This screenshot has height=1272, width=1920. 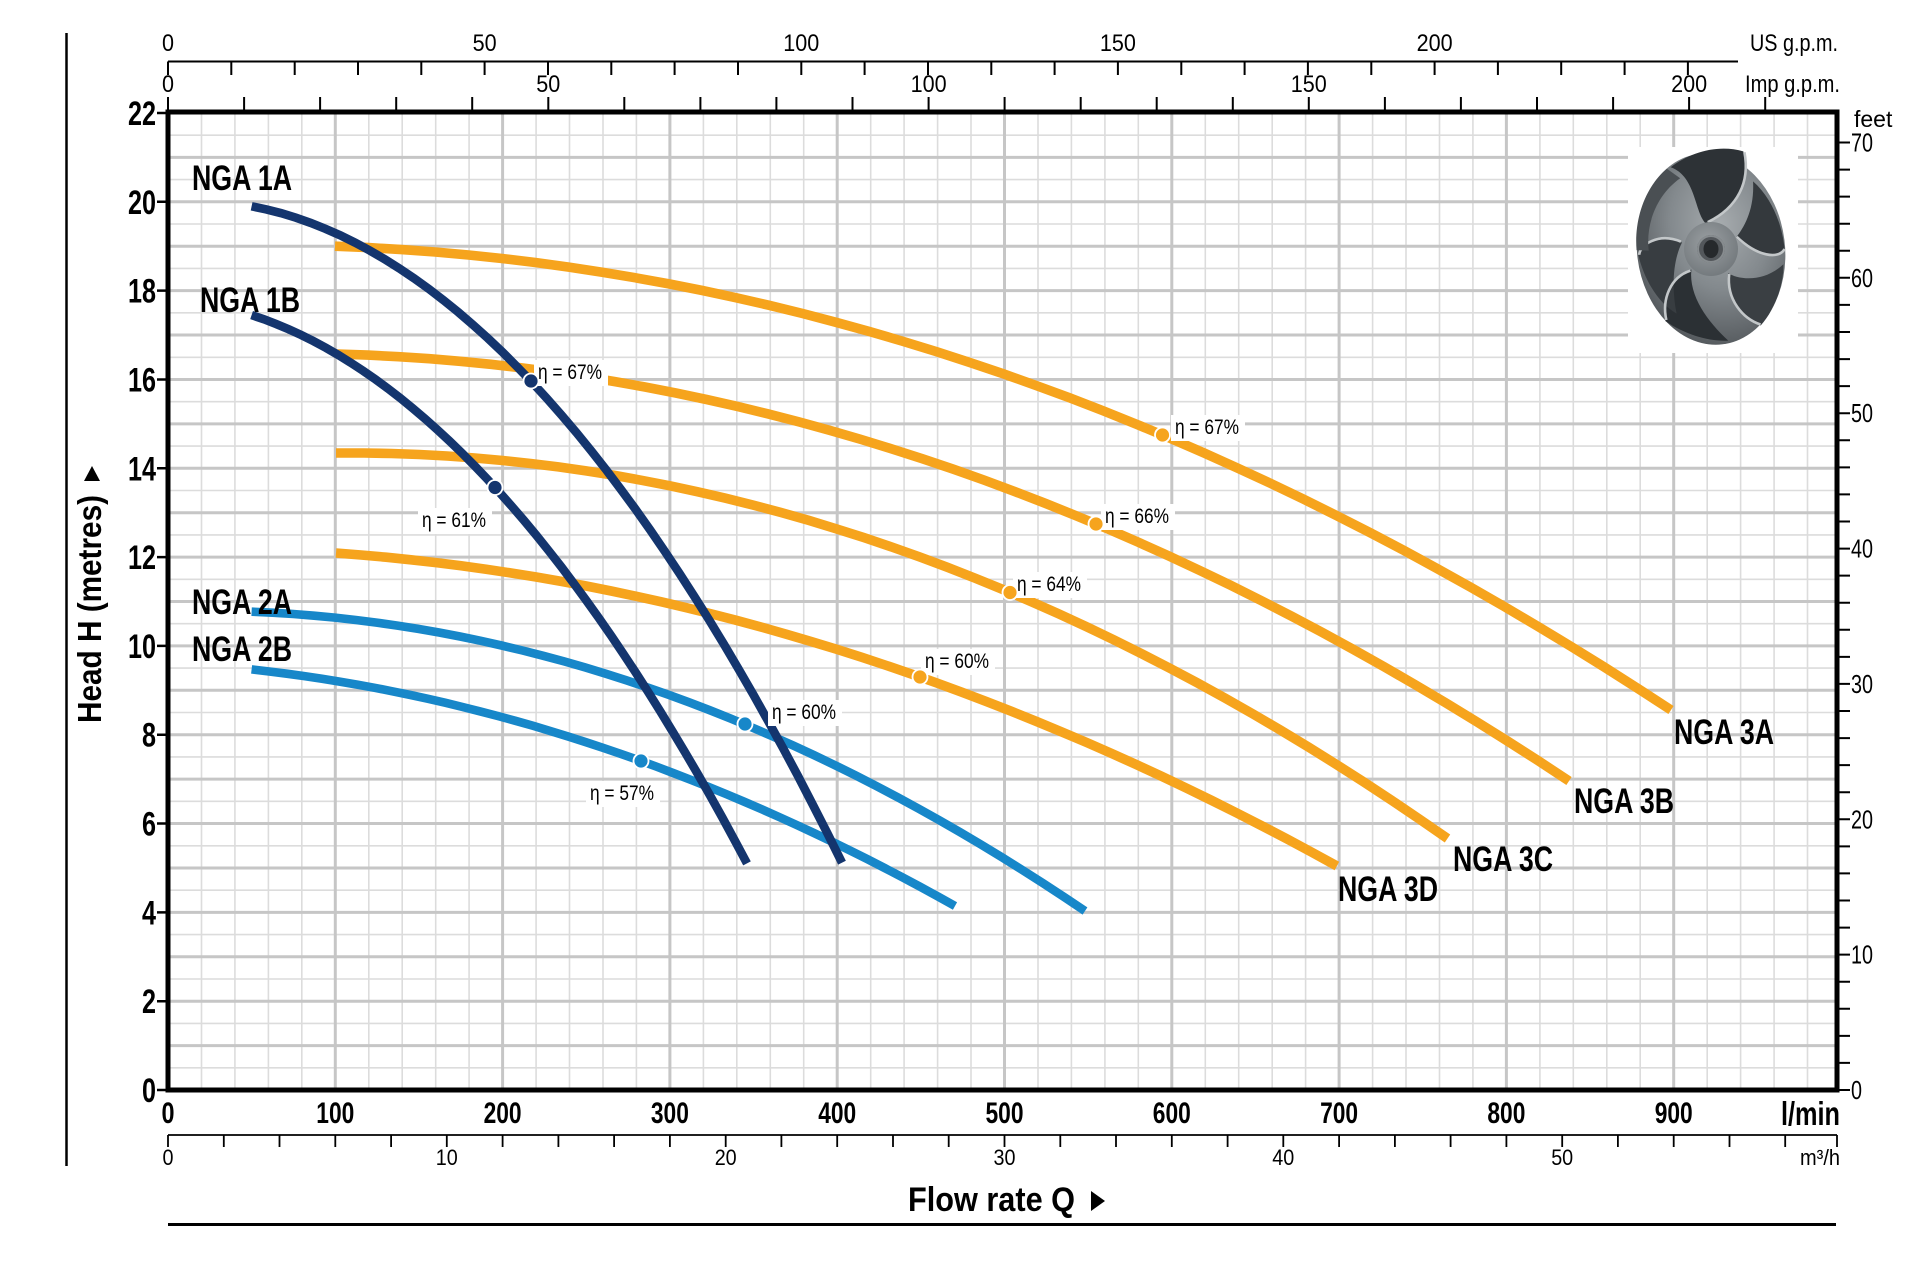 I want to click on svg-text: 700, so click(x=1339, y=1113).